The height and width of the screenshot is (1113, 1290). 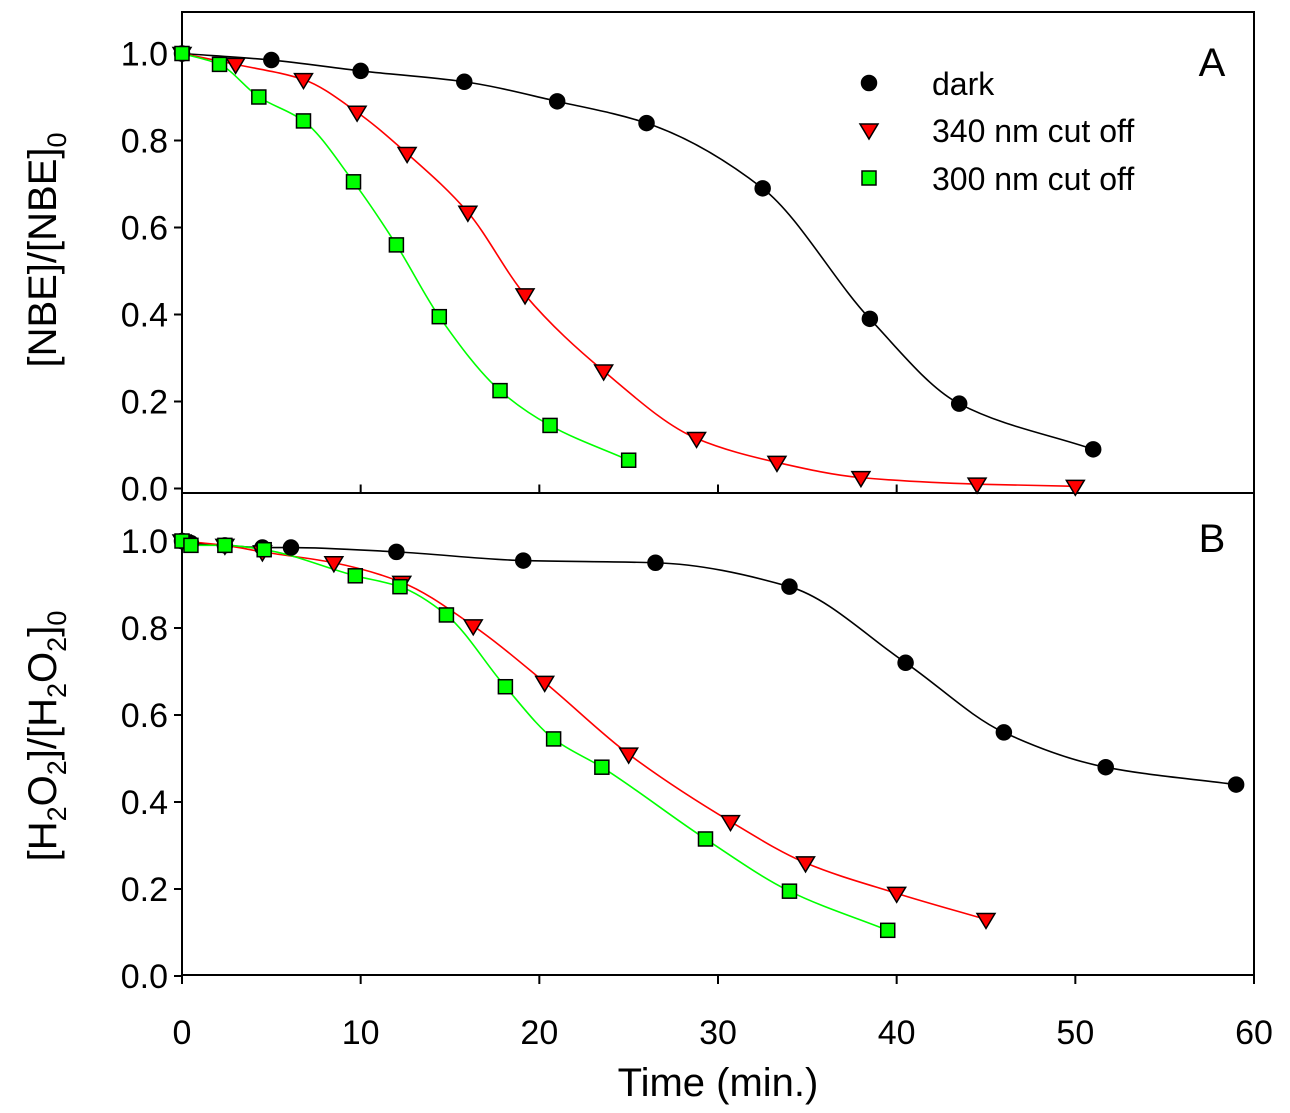 I want to click on panel-b-y-title-part3: ]/[H, so click(x=43, y=729).